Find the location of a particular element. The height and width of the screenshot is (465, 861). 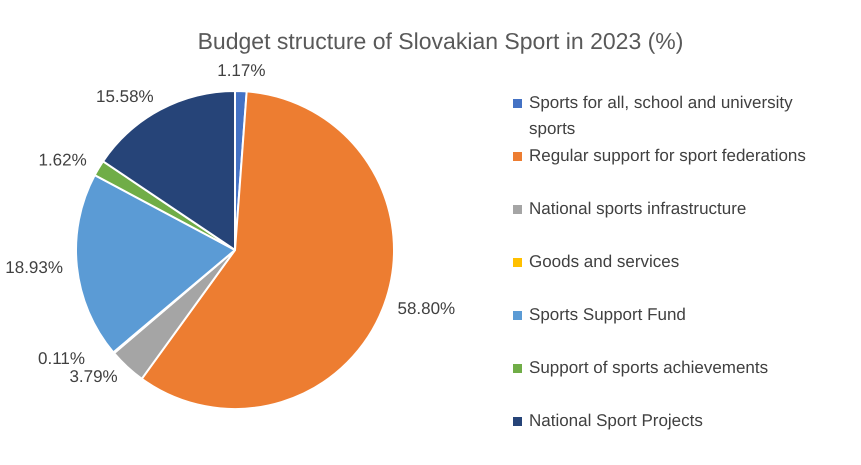

data-label: 15.58% is located at coordinates (125, 96).